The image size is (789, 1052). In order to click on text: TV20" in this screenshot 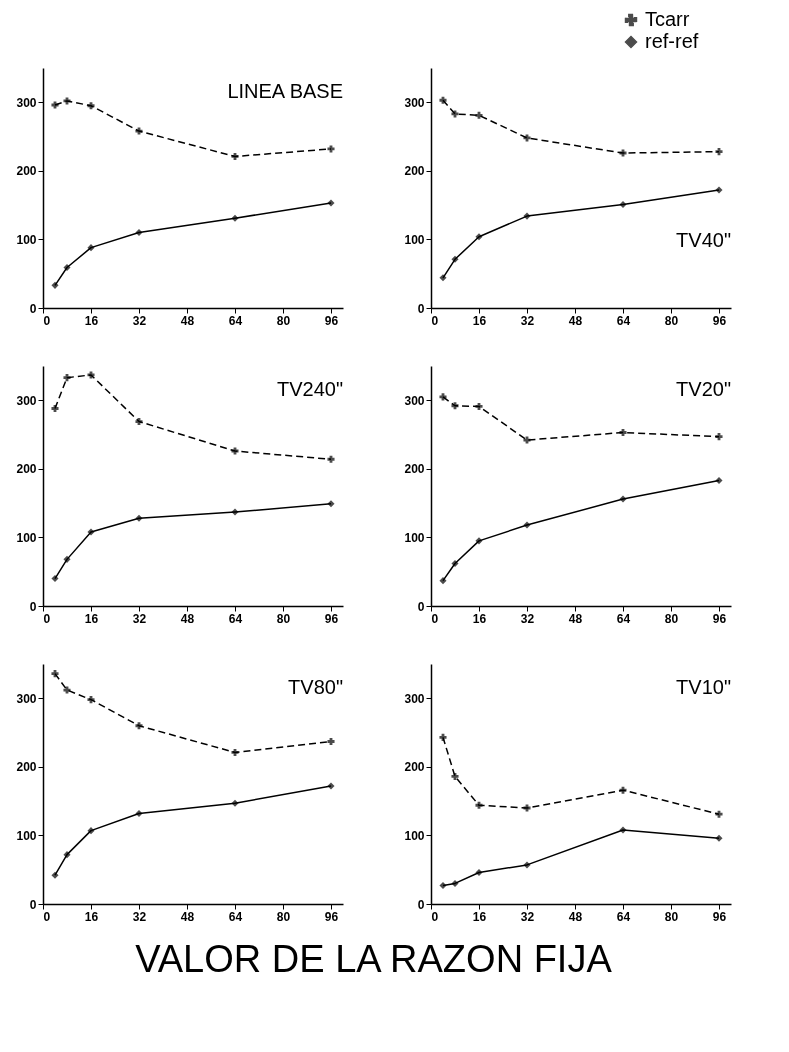, I will do `click(703, 389)`.